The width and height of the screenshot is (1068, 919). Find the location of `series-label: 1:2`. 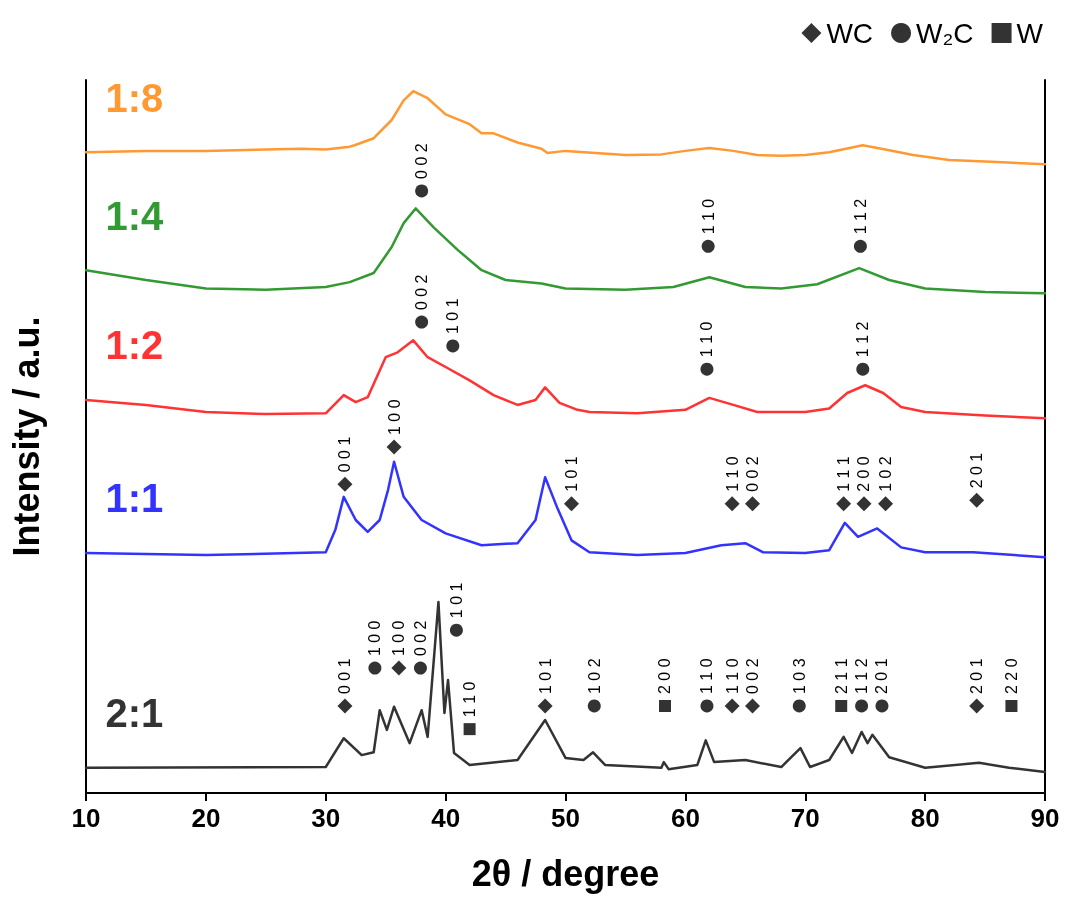

series-label: 1:2 is located at coordinates (134, 345).